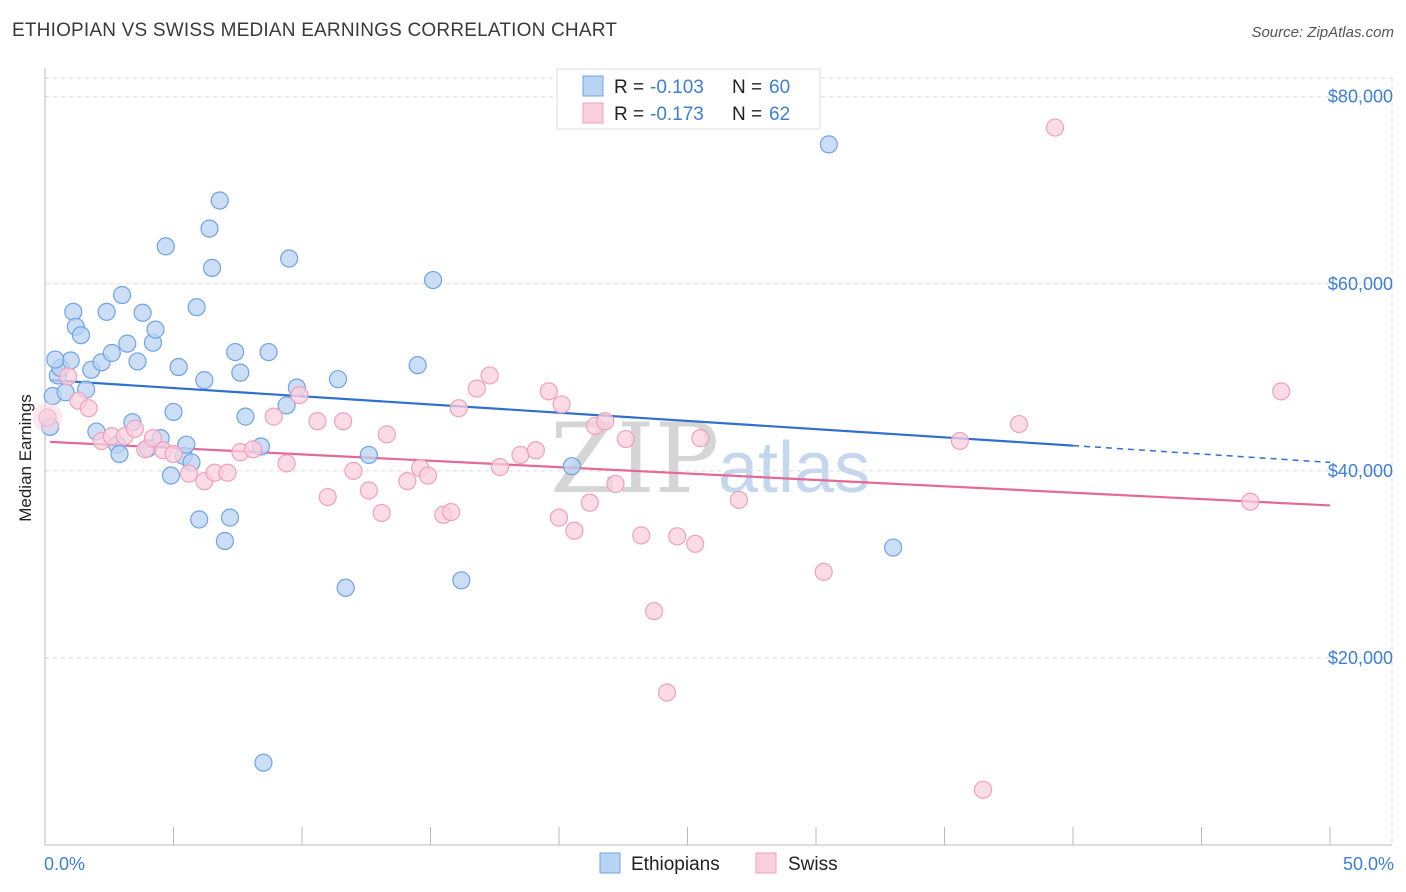 The image size is (1406, 892). Describe the element at coordinates (675, 864) in the screenshot. I see `series-legend-label-ethiopians: Ethiopians` at that location.